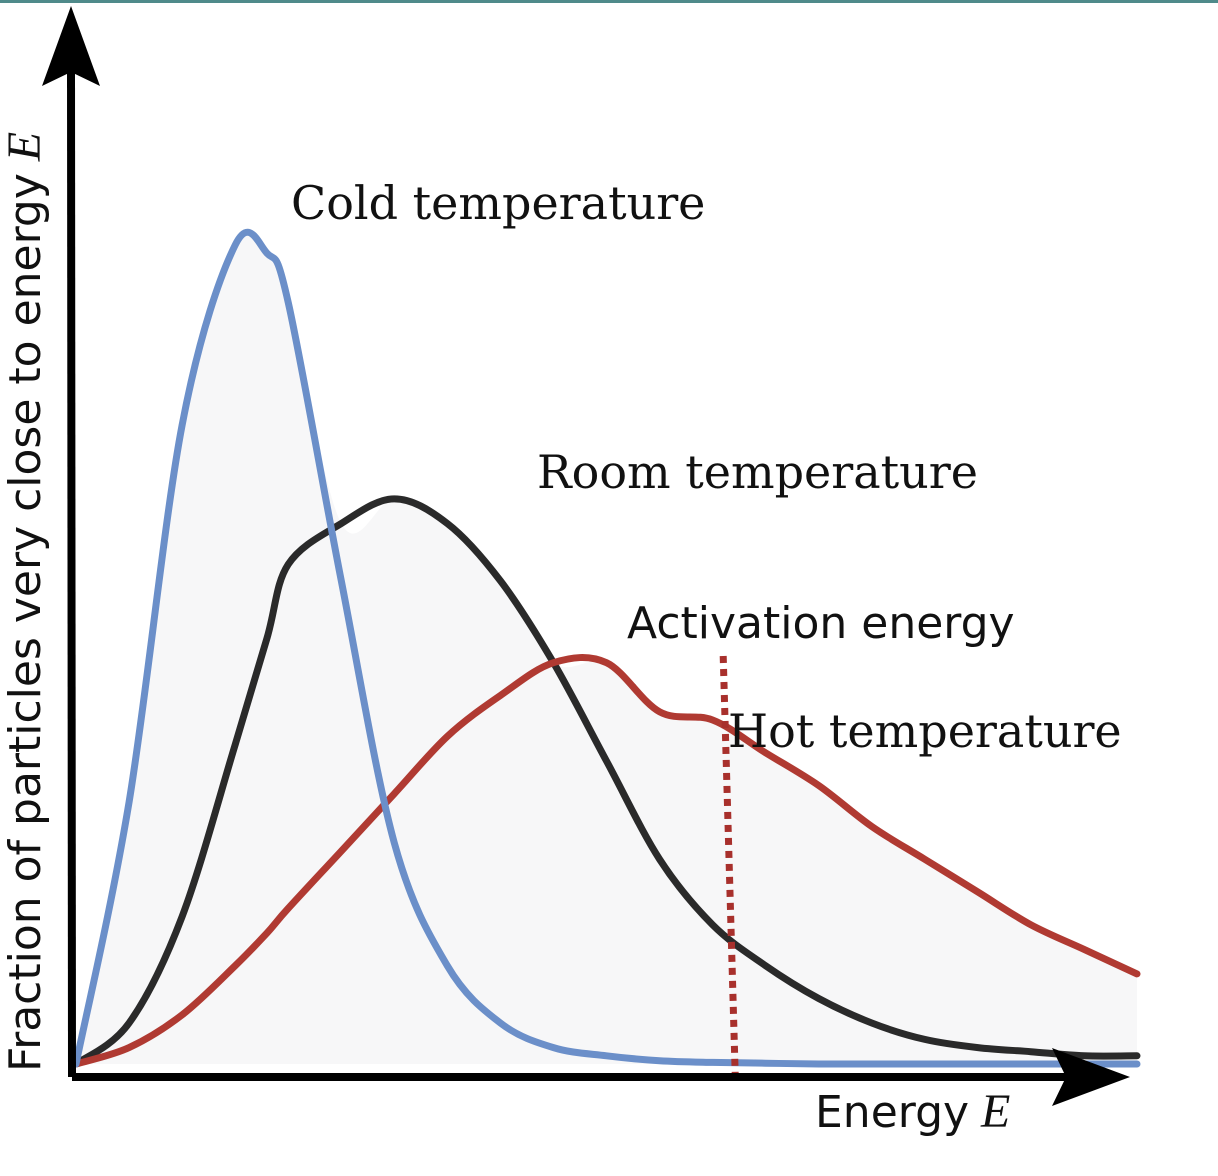  I want to click on activation-energy-line, so click(729, 865).